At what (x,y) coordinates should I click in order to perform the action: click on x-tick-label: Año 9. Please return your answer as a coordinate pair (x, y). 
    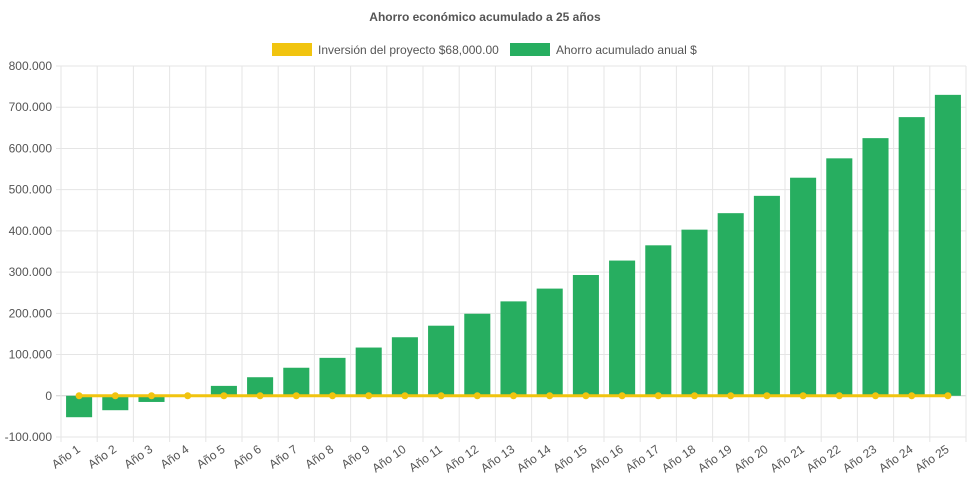
    Looking at the image, I should click on (356, 457).